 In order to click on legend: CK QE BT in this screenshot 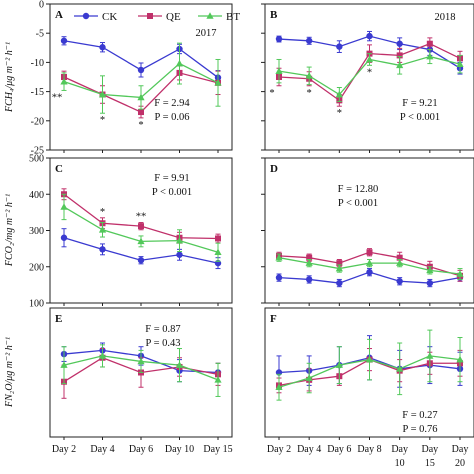, I will do `click(157, 17)`.